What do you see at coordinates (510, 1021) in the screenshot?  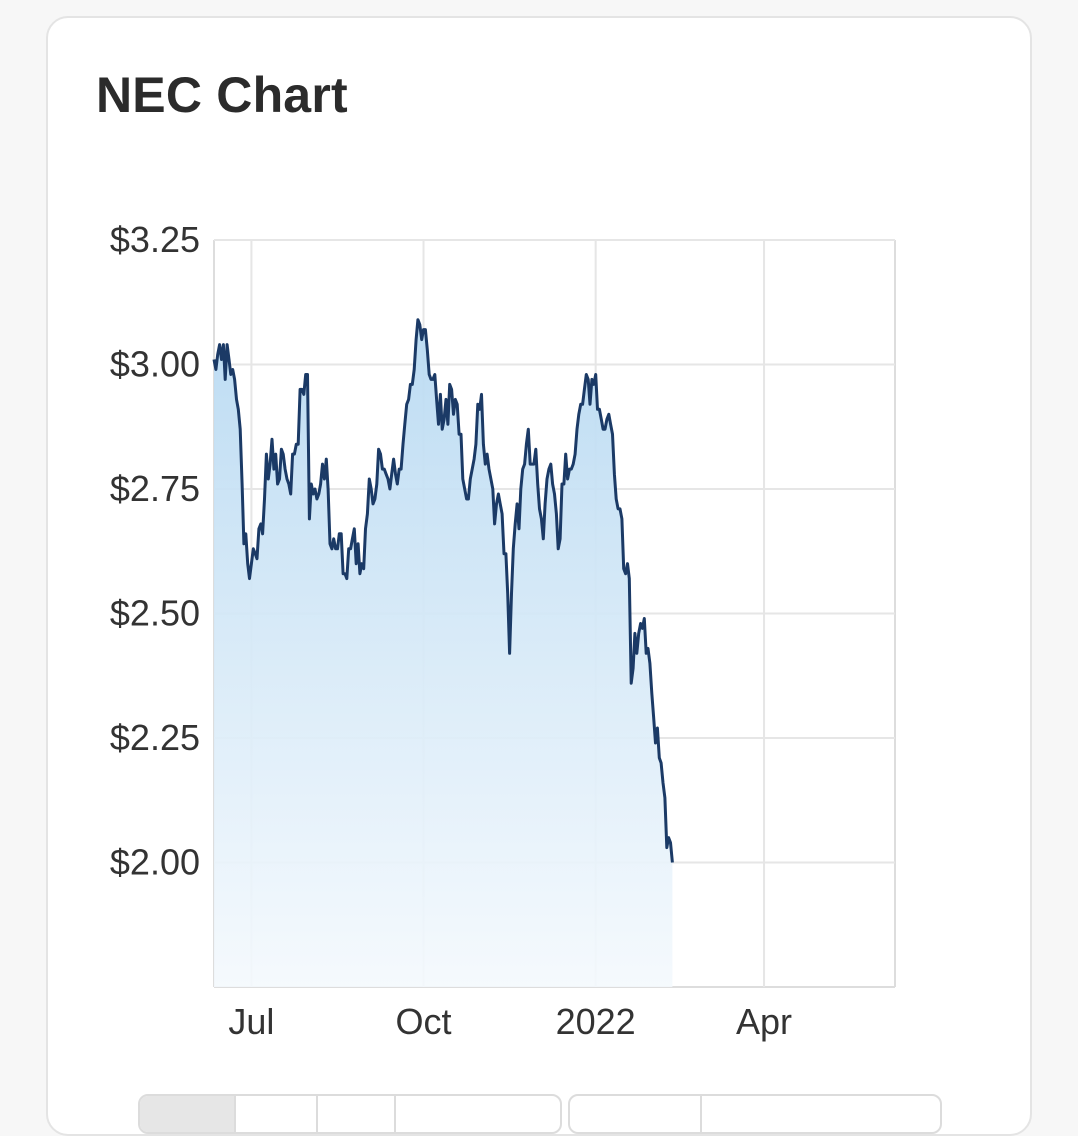 I see `x-axis-ticks: Jul Oct 2022 Apr` at bounding box center [510, 1021].